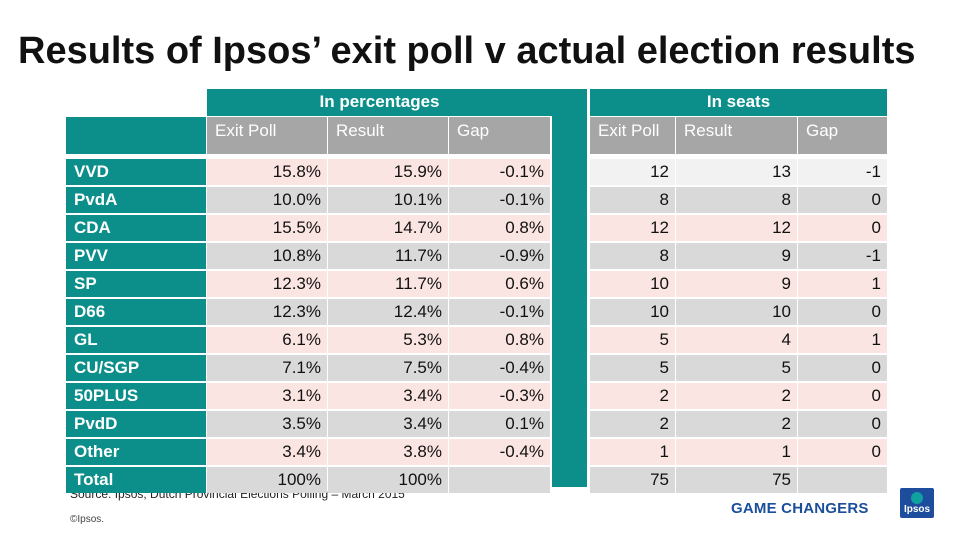 The width and height of the screenshot is (960, 540). I want to click on row-label: 50PLUS, so click(136, 396).